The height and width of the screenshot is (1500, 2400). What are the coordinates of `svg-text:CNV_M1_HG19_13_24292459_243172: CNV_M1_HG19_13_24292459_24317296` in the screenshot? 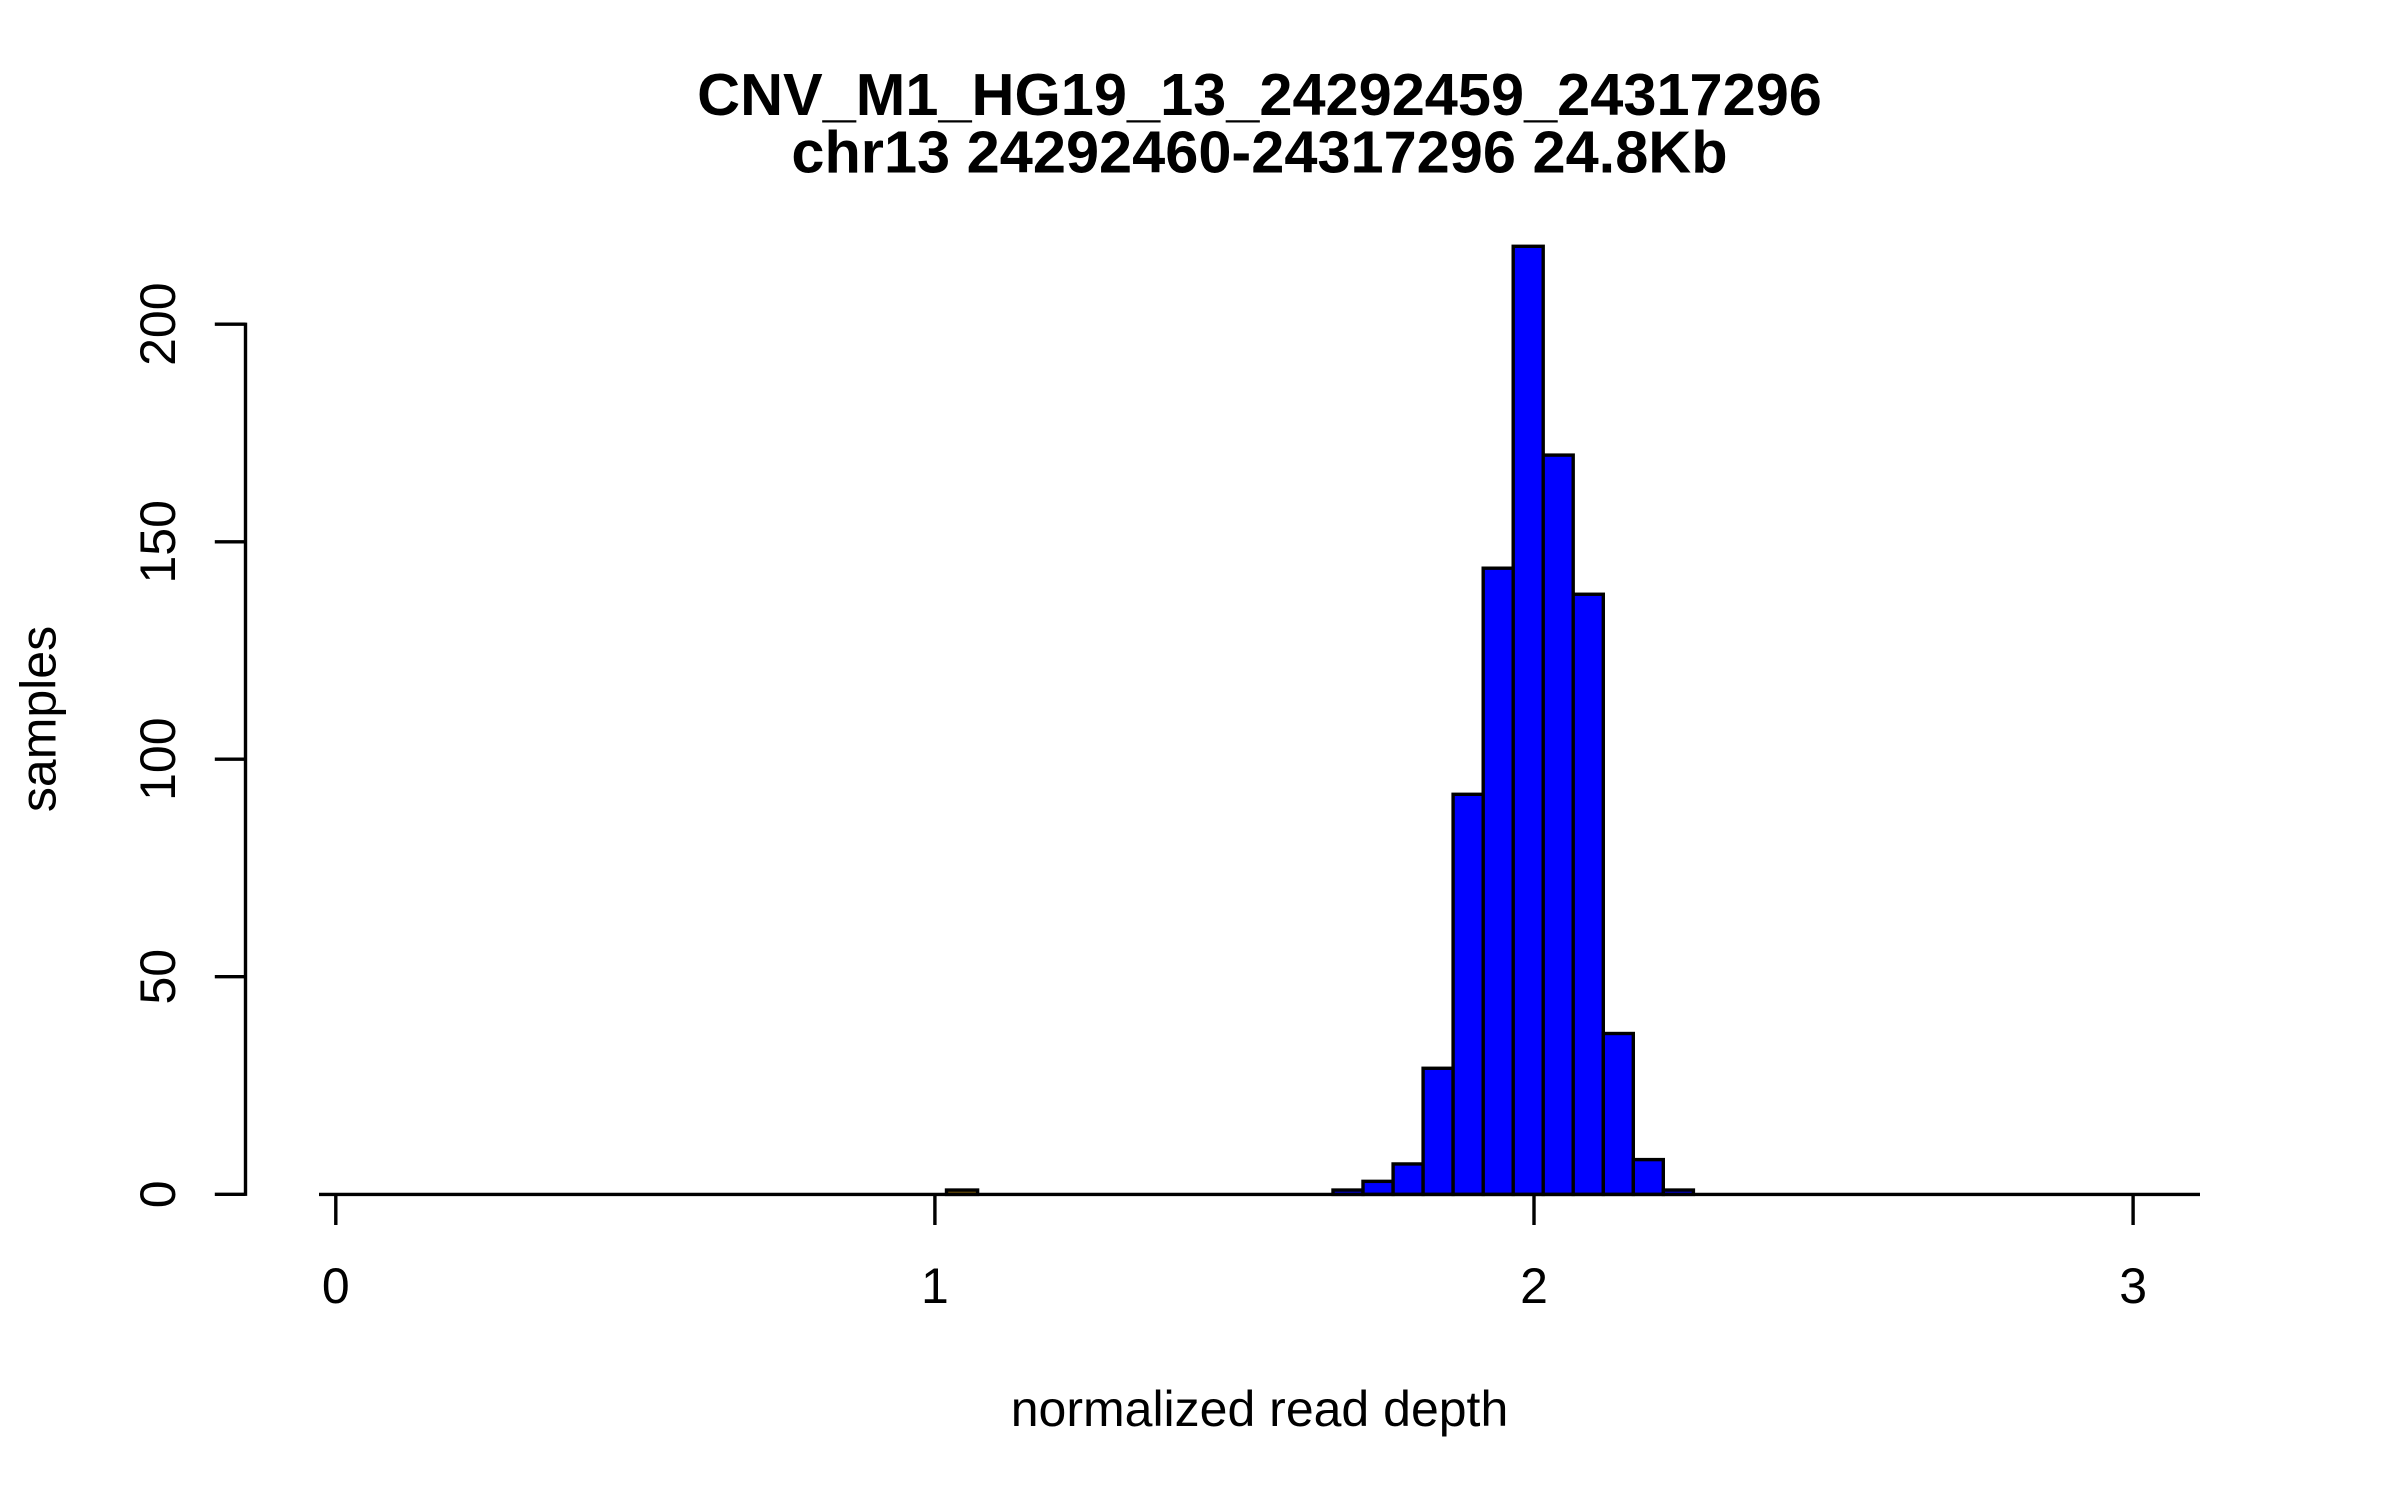 It's located at (1259, 94).